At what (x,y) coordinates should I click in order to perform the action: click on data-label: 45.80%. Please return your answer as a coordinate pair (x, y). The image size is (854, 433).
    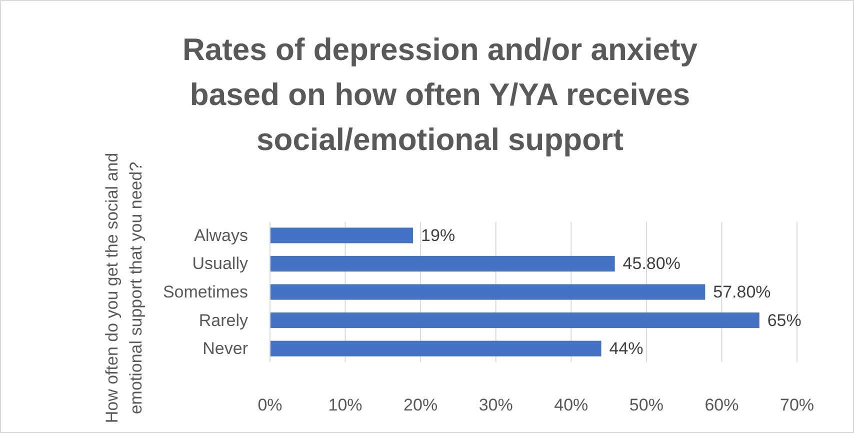
    Looking at the image, I should click on (651, 264).